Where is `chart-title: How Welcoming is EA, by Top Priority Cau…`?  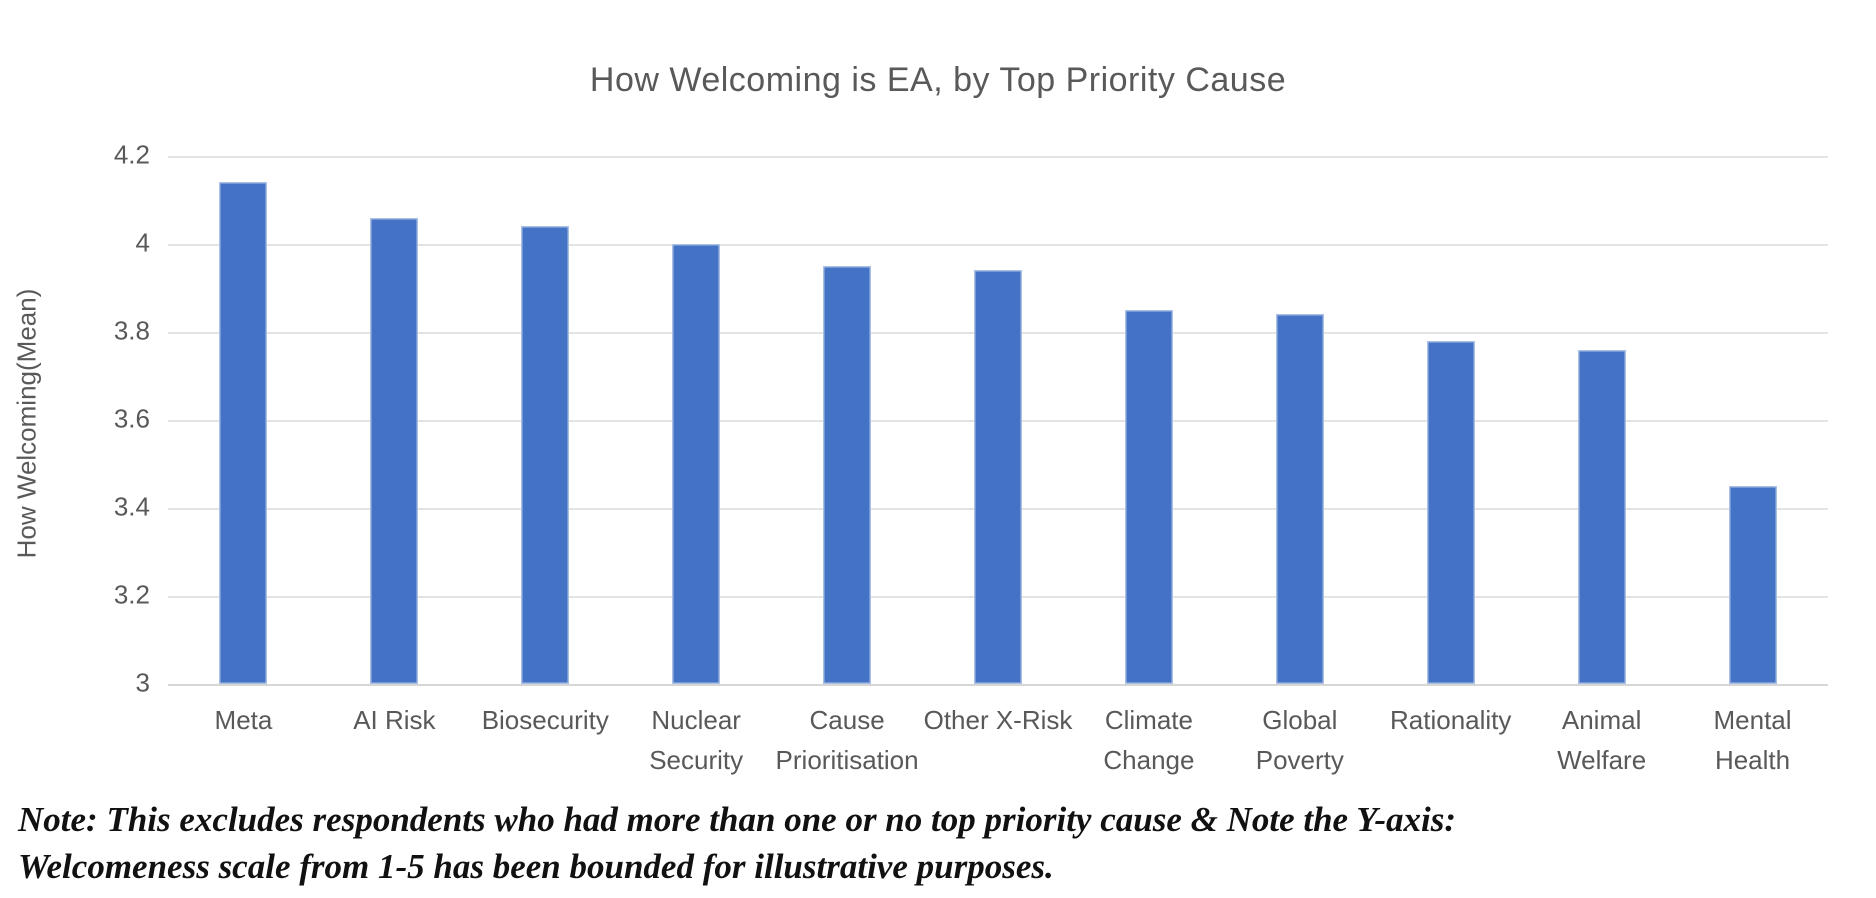 chart-title: How Welcoming is EA, by Top Priority Cau… is located at coordinates (938, 80).